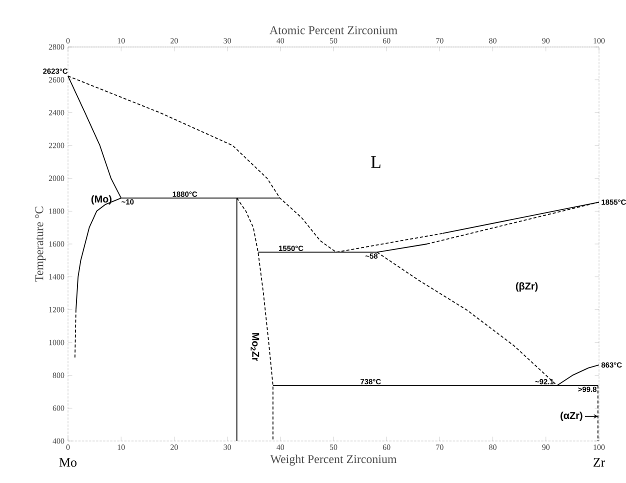  What do you see at coordinates (600, 462) in the screenshot?
I see `text: Zr` at bounding box center [600, 462].